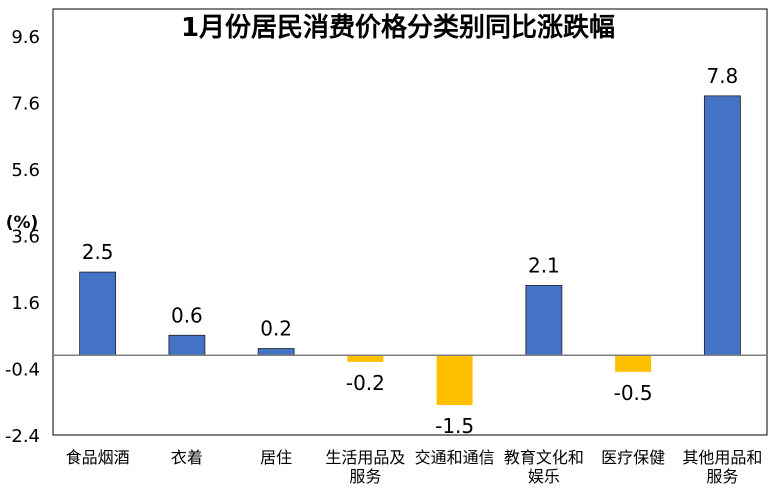  I want to click on category-label: 其他用品和, so click(722, 457).